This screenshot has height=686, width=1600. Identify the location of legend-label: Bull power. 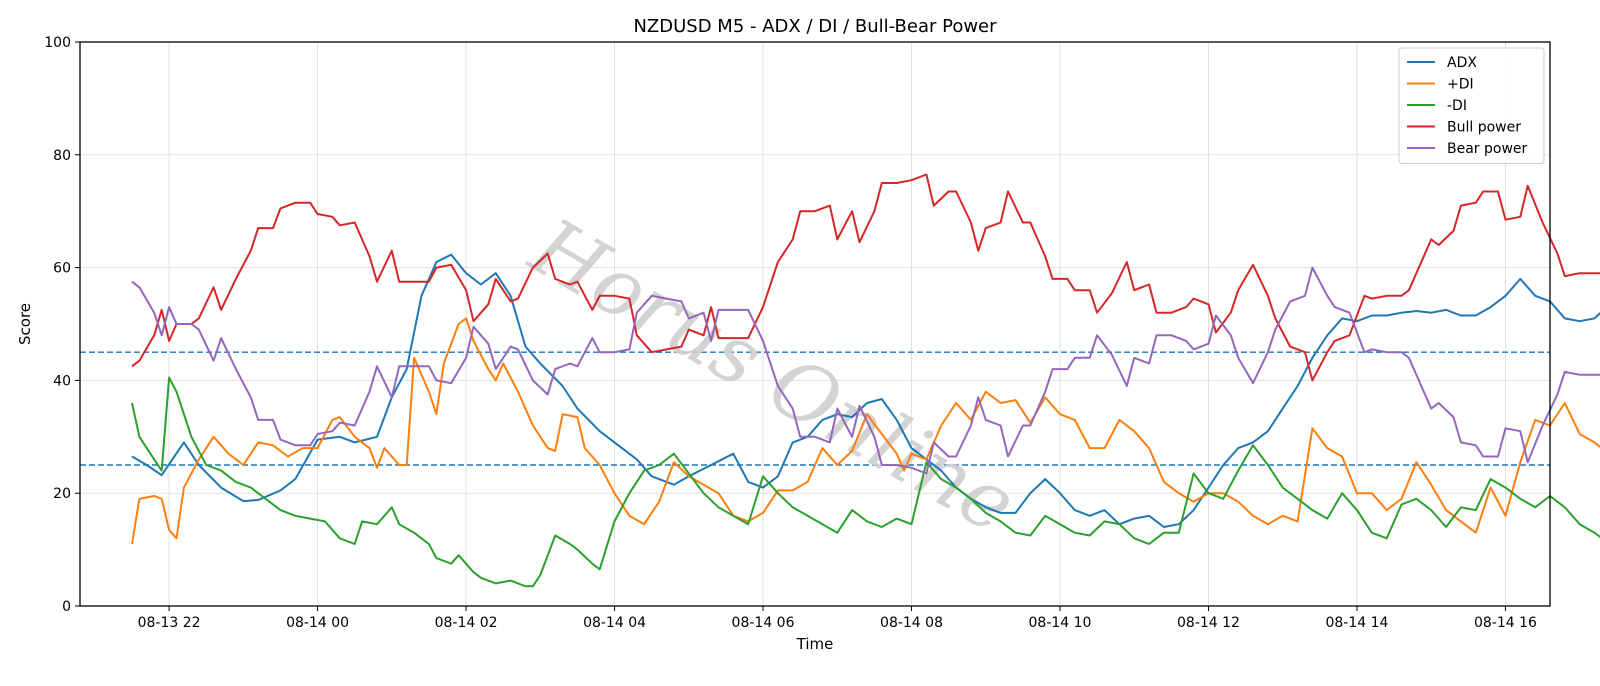
(1484, 128).